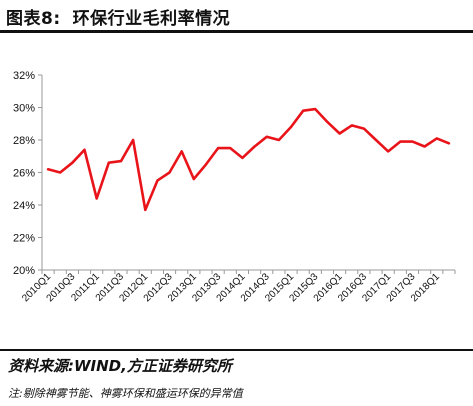 The image size is (473, 406). Describe the element at coordinates (125, 393) in the screenshot. I see `footnote-text: 注:剔除神雾节能、神雾环保和盛运环保的异常值` at that location.